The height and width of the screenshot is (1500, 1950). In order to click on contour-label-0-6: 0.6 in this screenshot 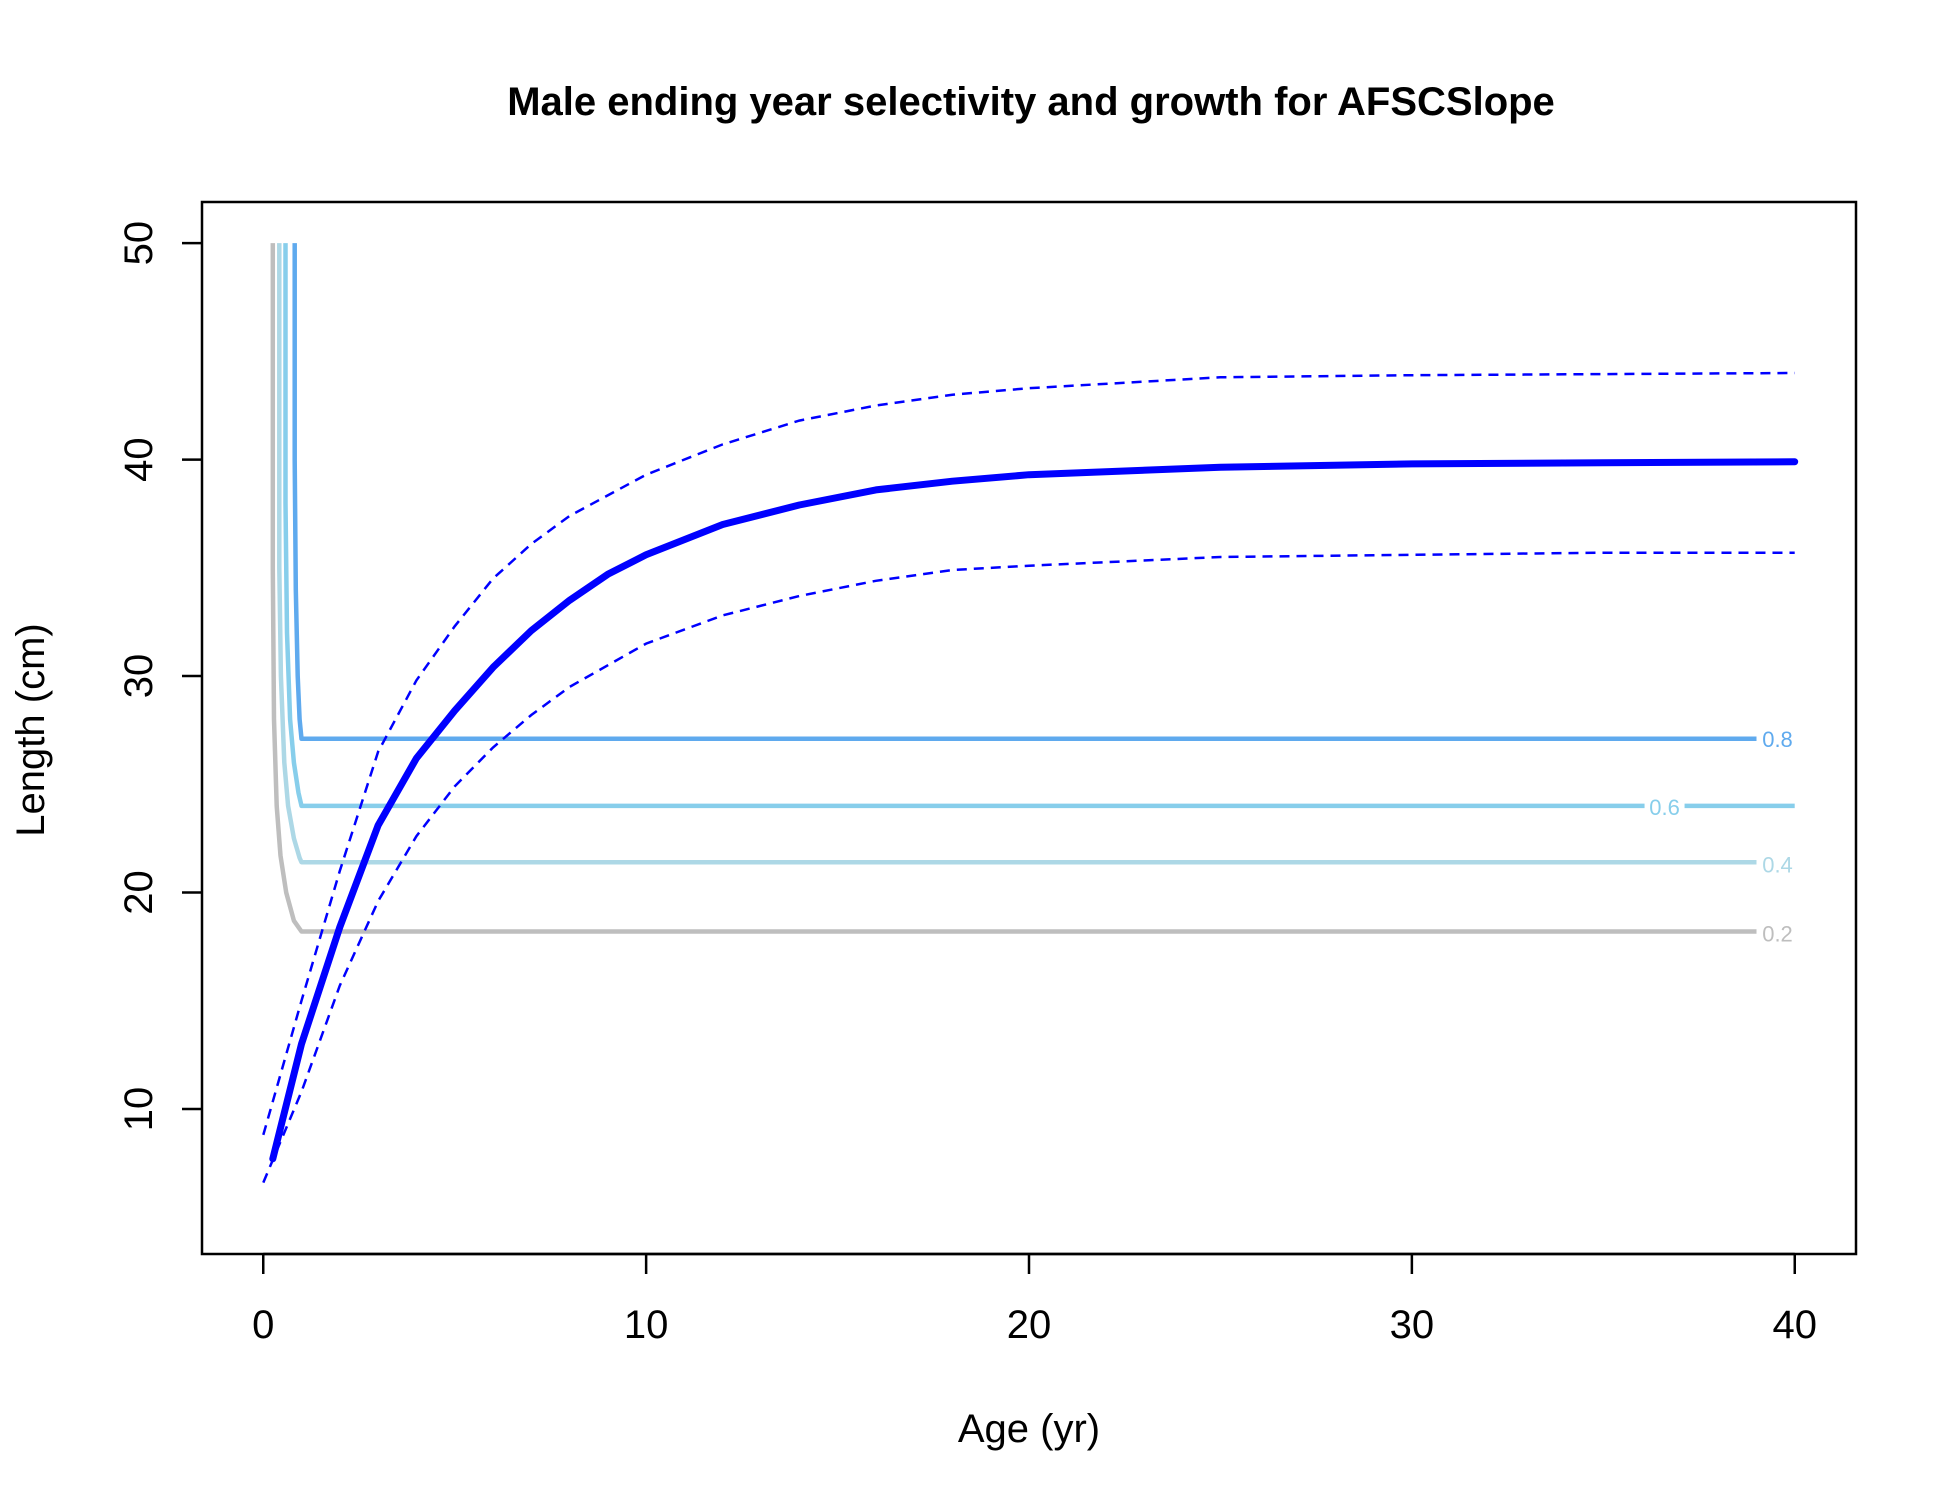, I will do `click(1664, 807)`.